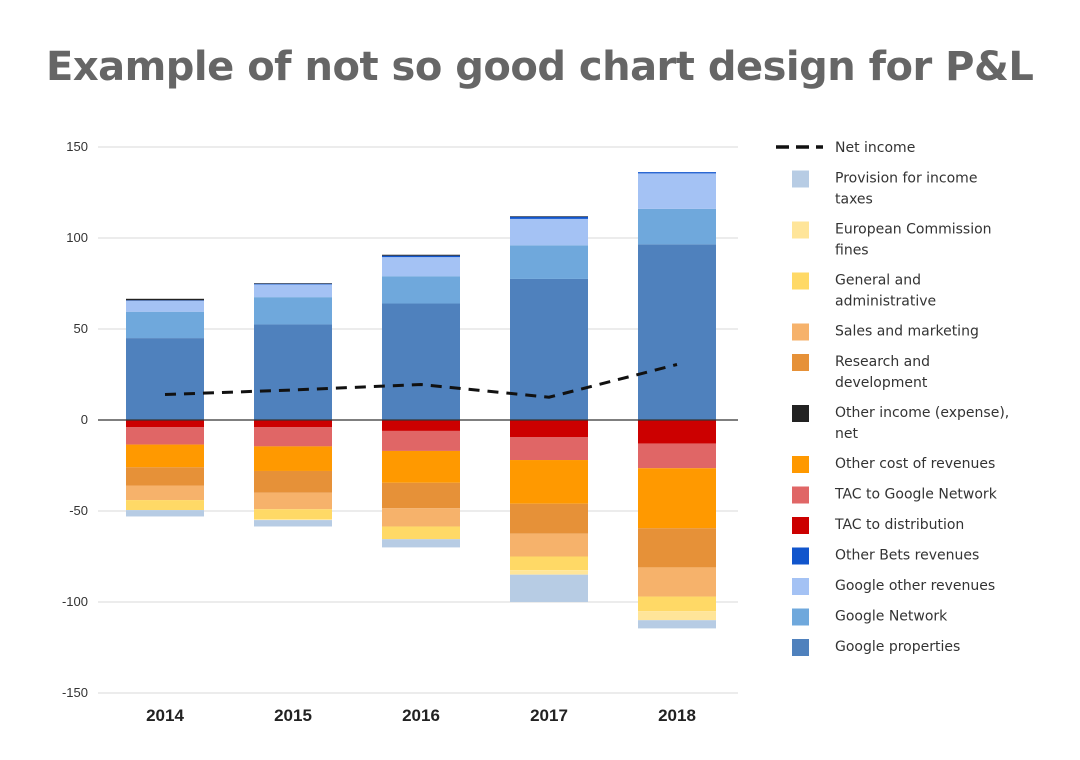  What do you see at coordinates (293, 715) in the screenshot?
I see `x-tick-label: 2015` at bounding box center [293, 715].